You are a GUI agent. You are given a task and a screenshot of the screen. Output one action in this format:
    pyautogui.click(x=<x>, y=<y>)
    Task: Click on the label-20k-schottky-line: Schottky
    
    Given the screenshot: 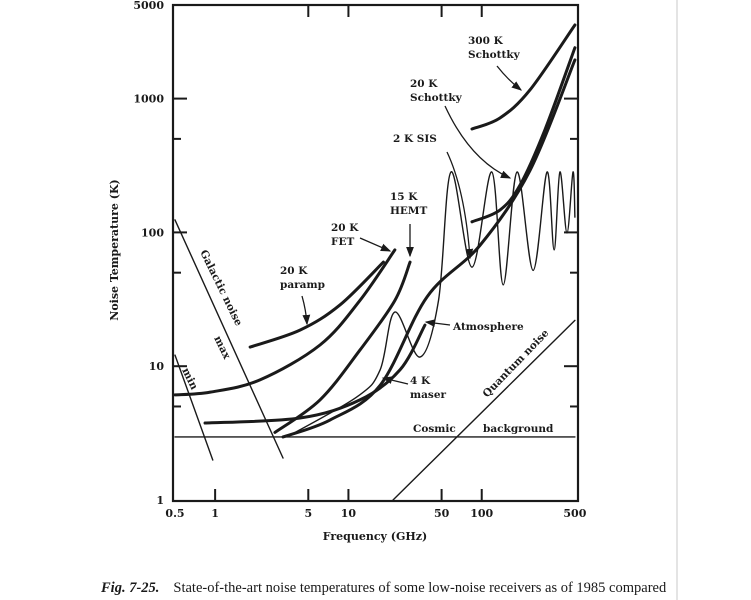 What is the action you would take?
    pyautogui.click(x=436, y=98)
    